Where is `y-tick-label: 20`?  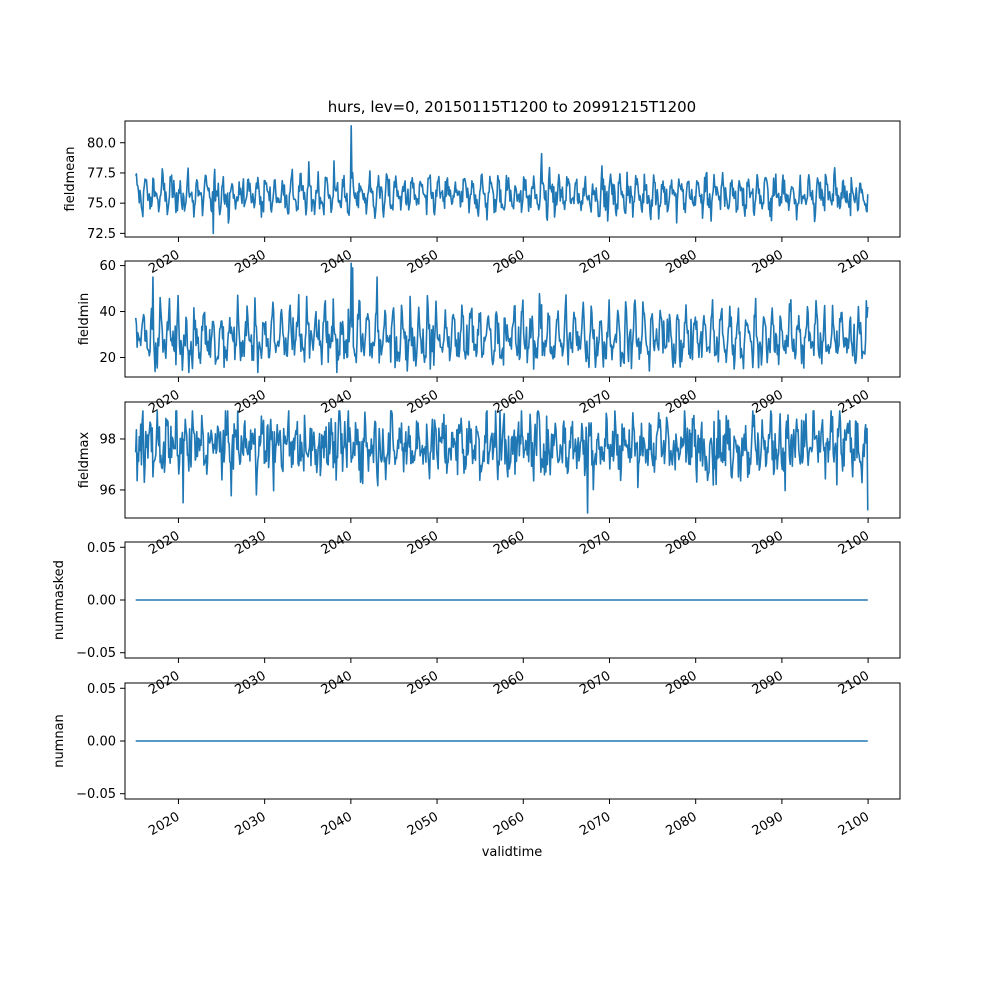 y-tick-label: 20 is located at coordinates (107, 358).